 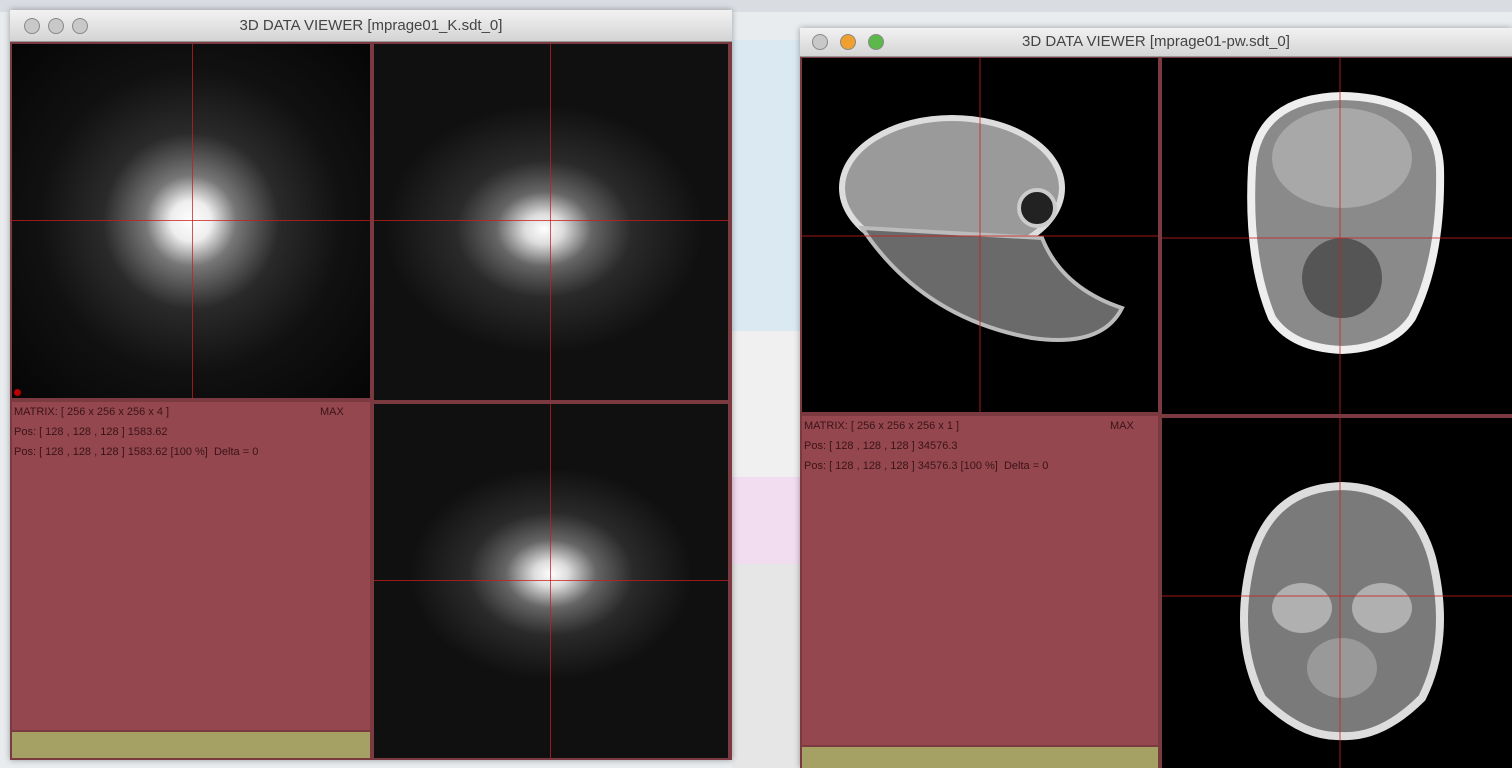 What do you see at coordinates (91, 432) in the screenshot?
I see `pos-label: Pos: [ 128 , 128 , 128 ] 1583.62` at bounding box center [91, 432].